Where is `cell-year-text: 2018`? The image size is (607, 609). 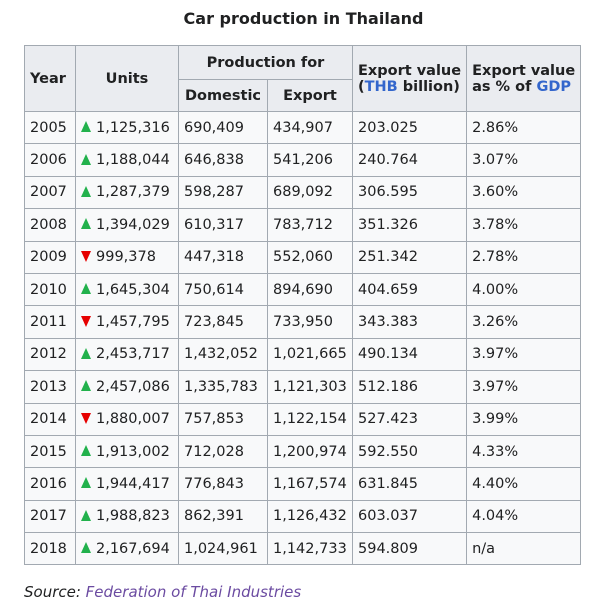 cell-year-text: 2018 is located at coordinates (48, 548).